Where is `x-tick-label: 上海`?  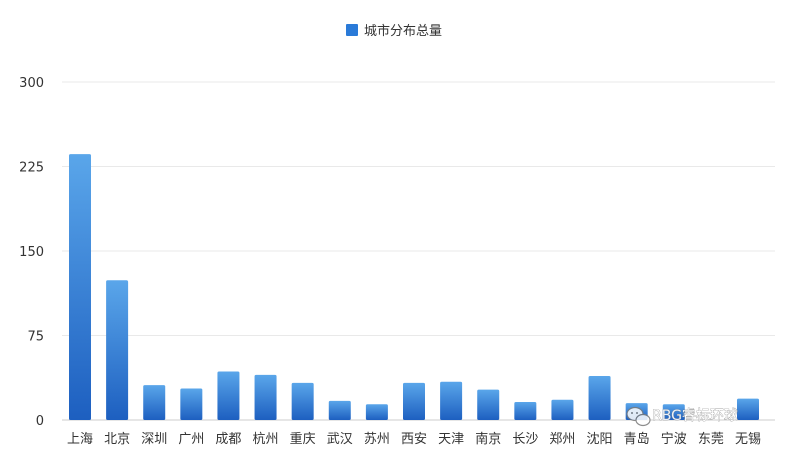 x-tick-label: 上海 is located at coordinates (80, 439).